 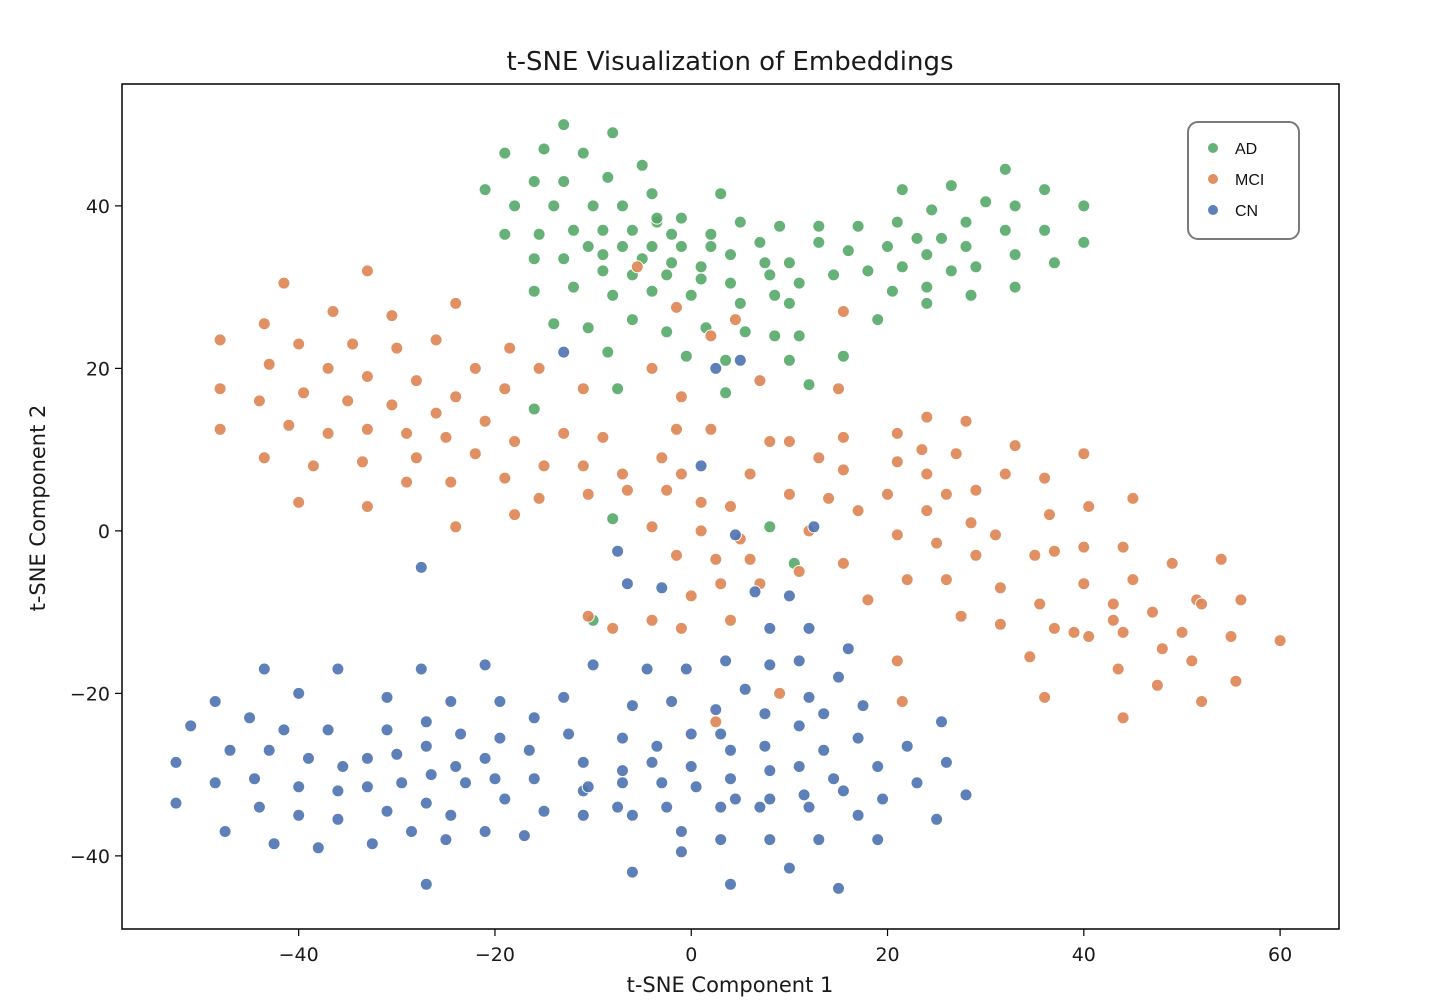 What do you see at coordinates (299, 955) in the screenshot?
I see `x-tick-label: −40` at bounding box center [299, 955].